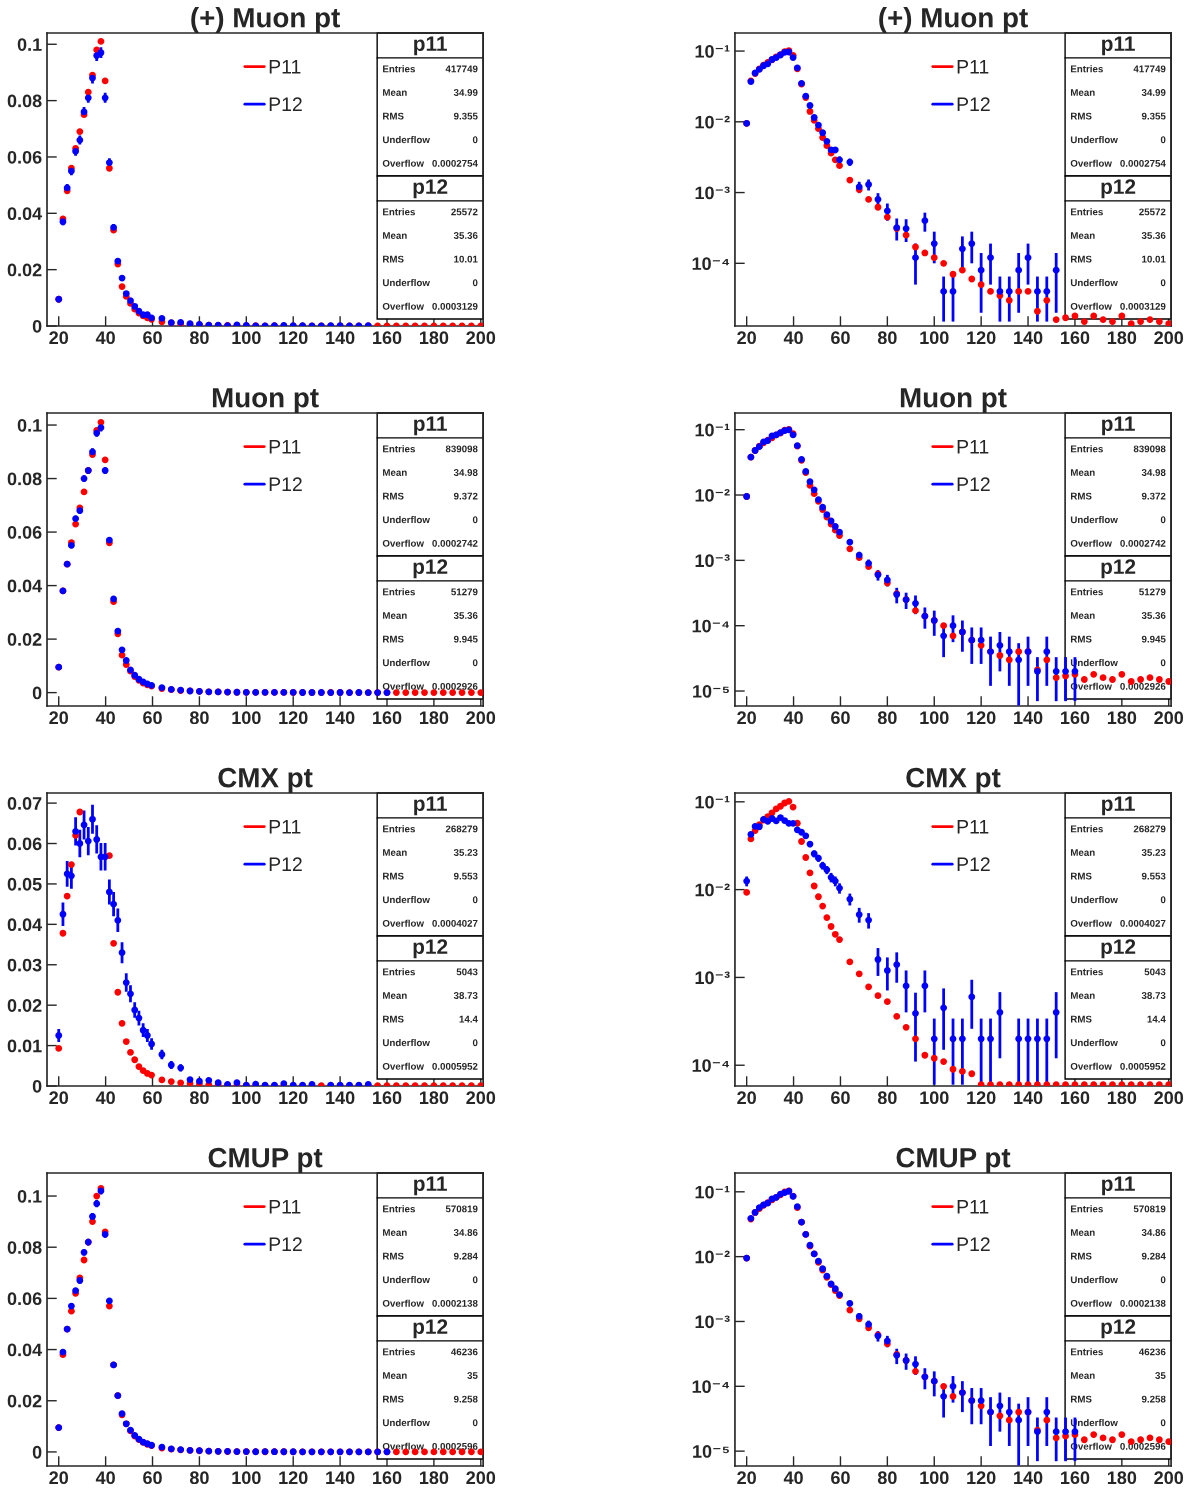  Describe the element at coordinates (24, 1046) in the screenshot. I see `y-tick-label: 0.01` at that location.